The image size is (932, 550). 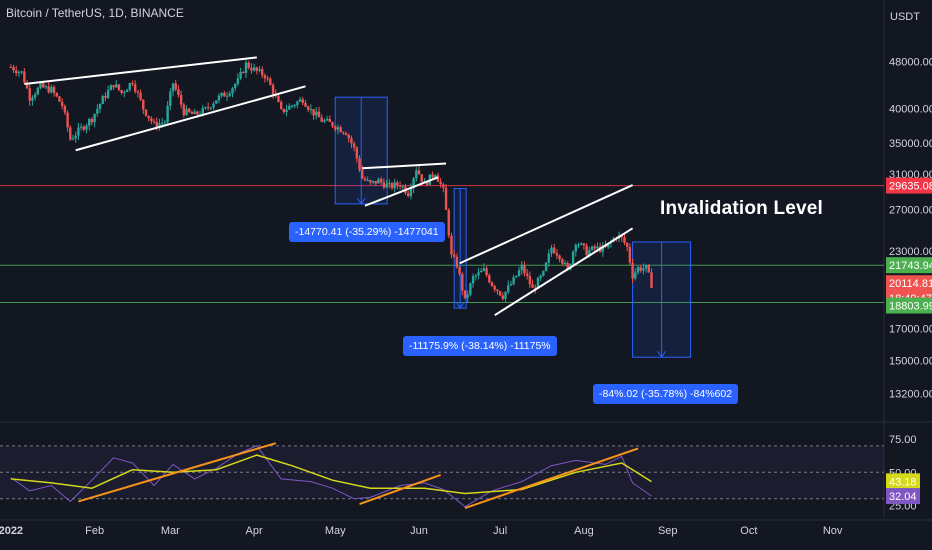 What do you see at coordinates (833, 531) in the screenshot?
I see `x-tick-label: Nov` at bounding box center [833, 531].